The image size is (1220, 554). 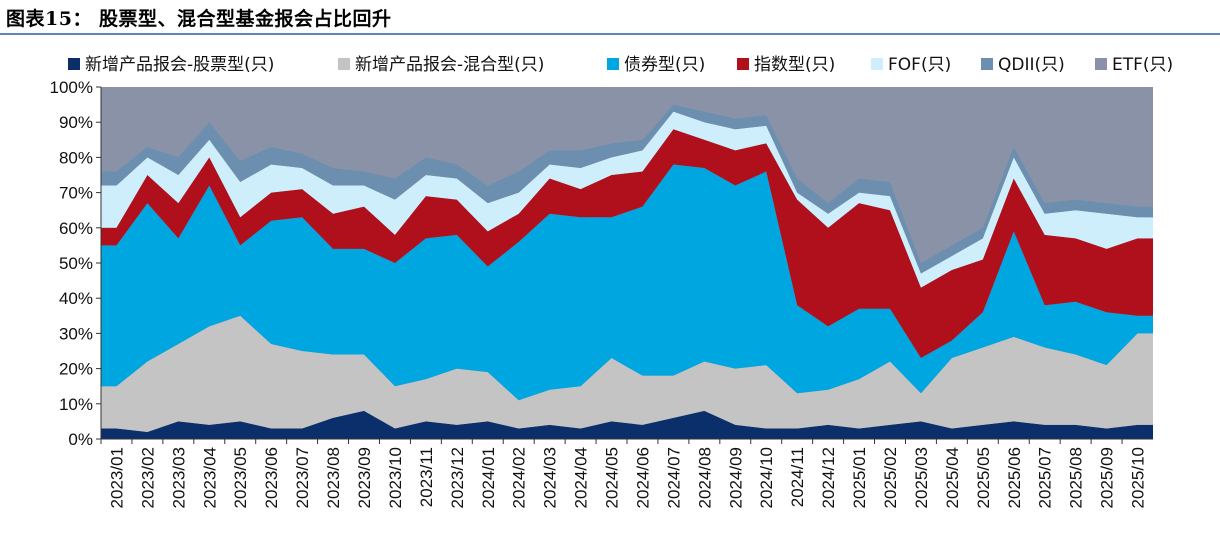 What do you see at coordinates (890, 477) in the screenshot?
I see `x-tick-label: 2025/02` at bounding box center [890, 477].